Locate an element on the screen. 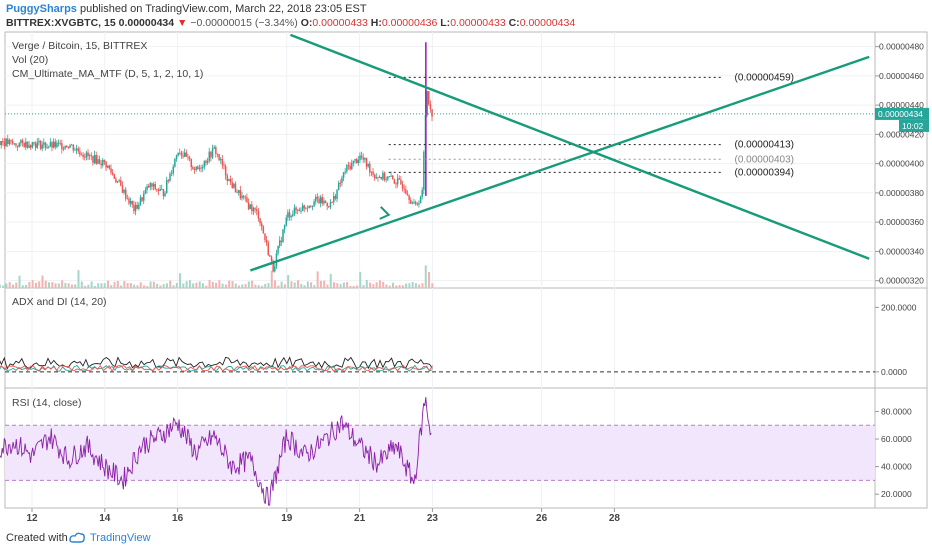  main-pane-title: Verge / Bitcoin, 15, BITTREX is located at coordinates (80, 46).